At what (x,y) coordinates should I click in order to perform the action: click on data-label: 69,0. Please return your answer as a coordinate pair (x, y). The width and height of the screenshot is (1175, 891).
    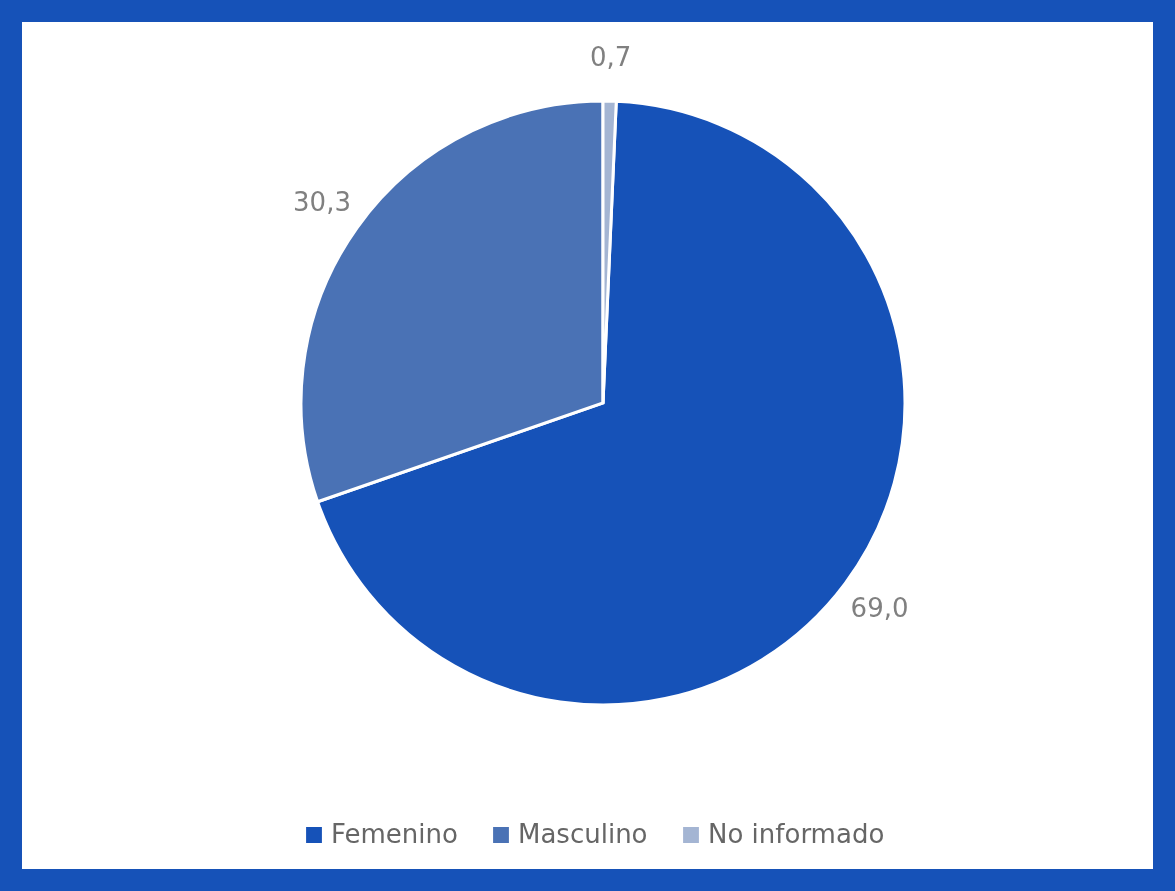
    Looking at the image, I should click on (879, 608).